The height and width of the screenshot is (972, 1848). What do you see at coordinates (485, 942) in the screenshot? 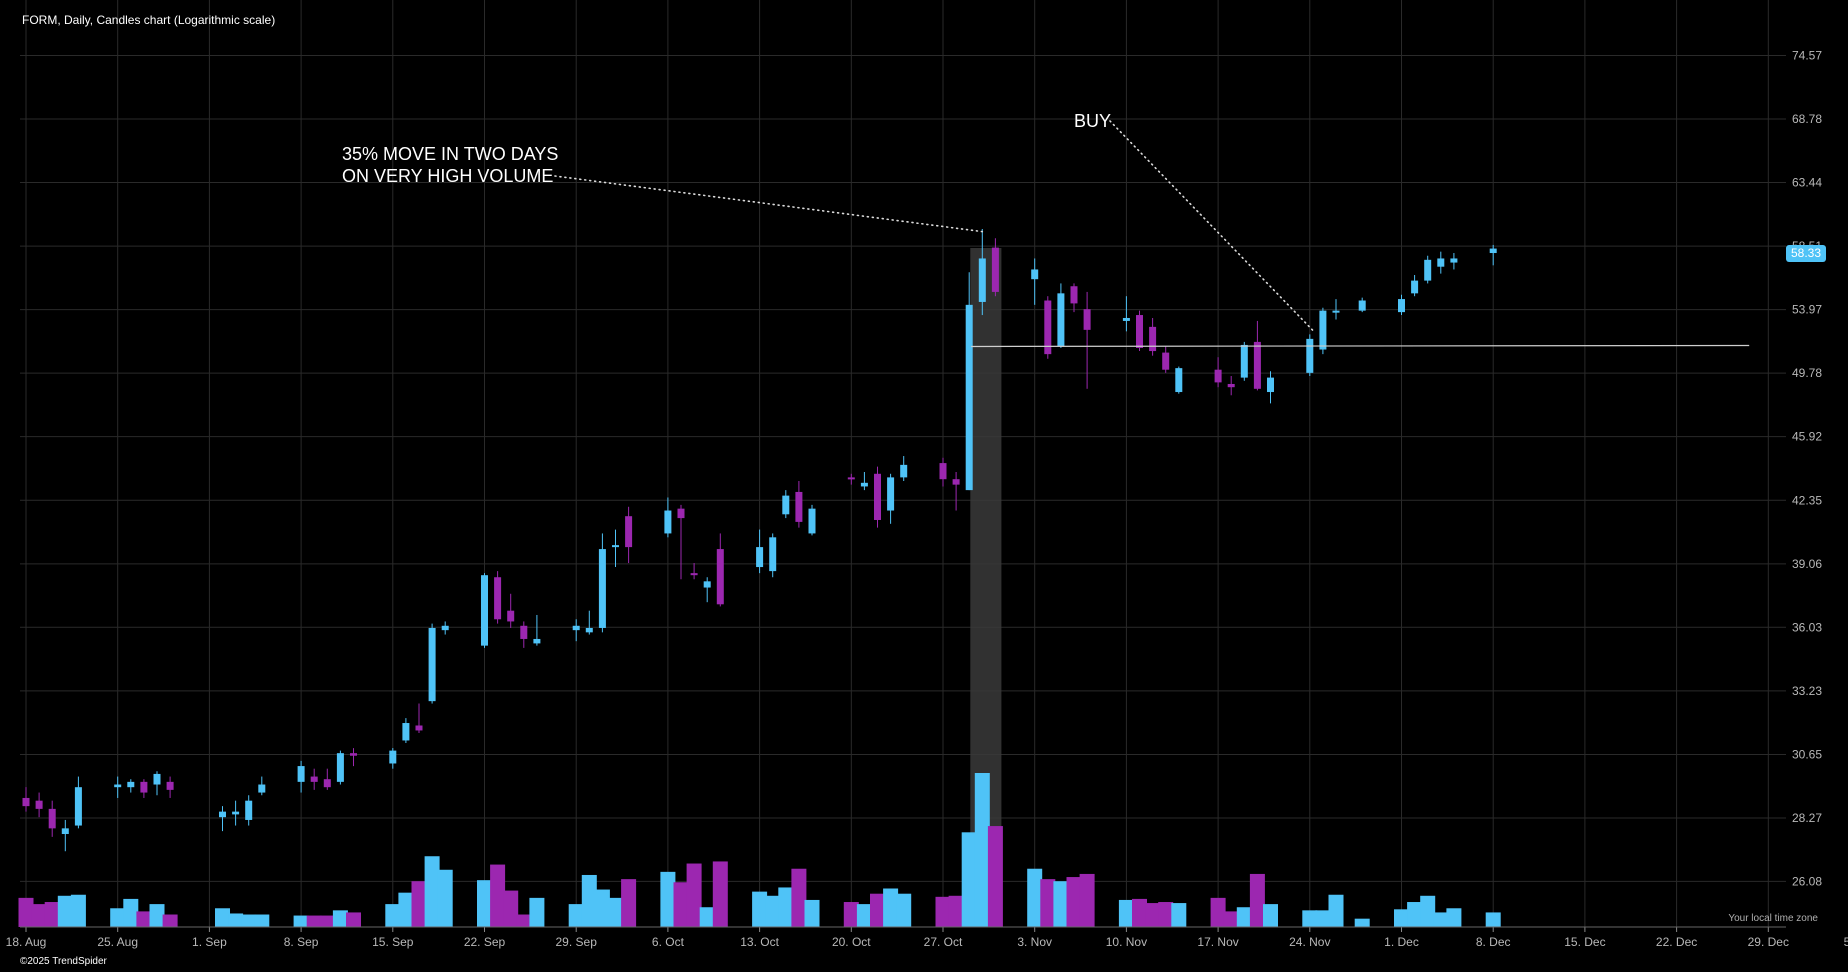
I see `date-tick-label: 22. Sep` at bounding box center [485, 942].